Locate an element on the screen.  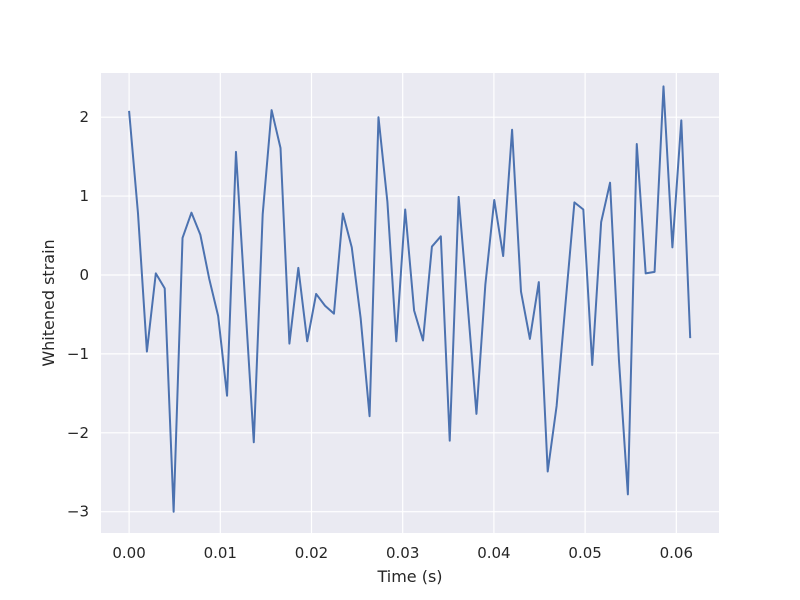
y-tick-label: −2 is located at coordinates (78, 433).